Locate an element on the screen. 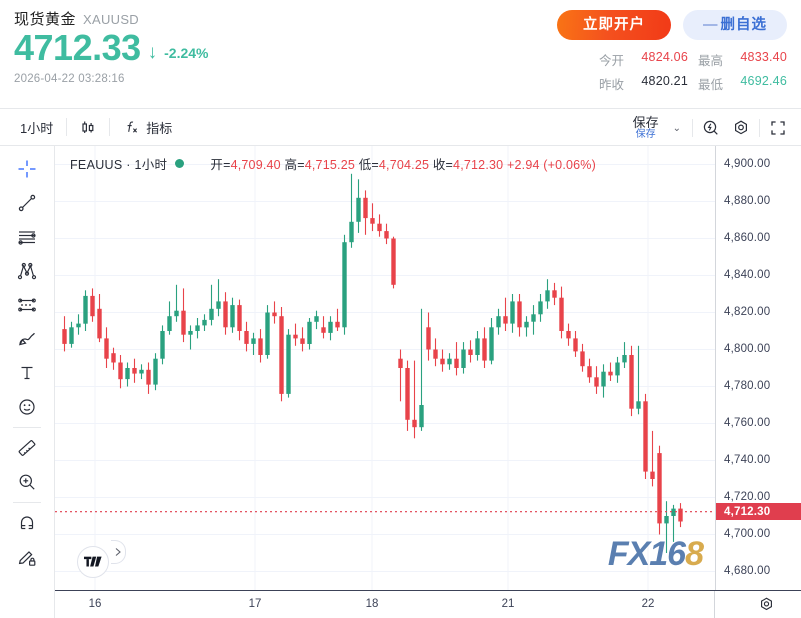  replay-search-icon is located at coordinates (711, 128).